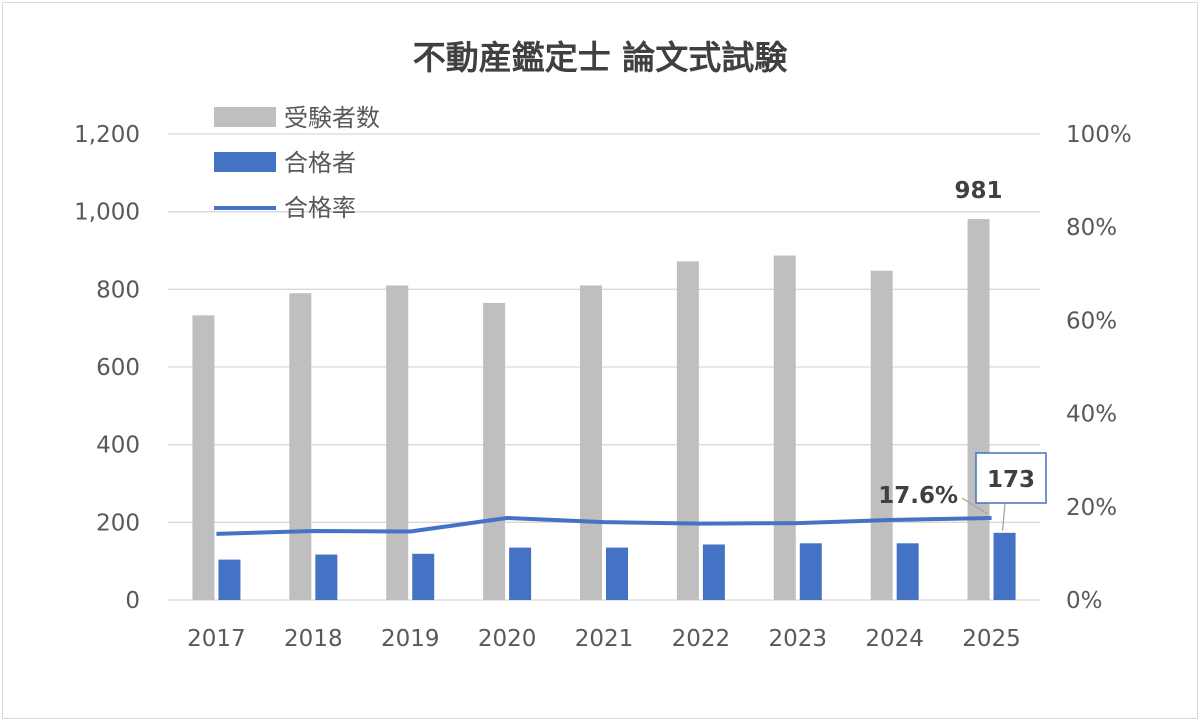 The width and height of the screenshot is (1200, 721). I want to click on data-label-passers-2025: 173, so click(1011, 480).